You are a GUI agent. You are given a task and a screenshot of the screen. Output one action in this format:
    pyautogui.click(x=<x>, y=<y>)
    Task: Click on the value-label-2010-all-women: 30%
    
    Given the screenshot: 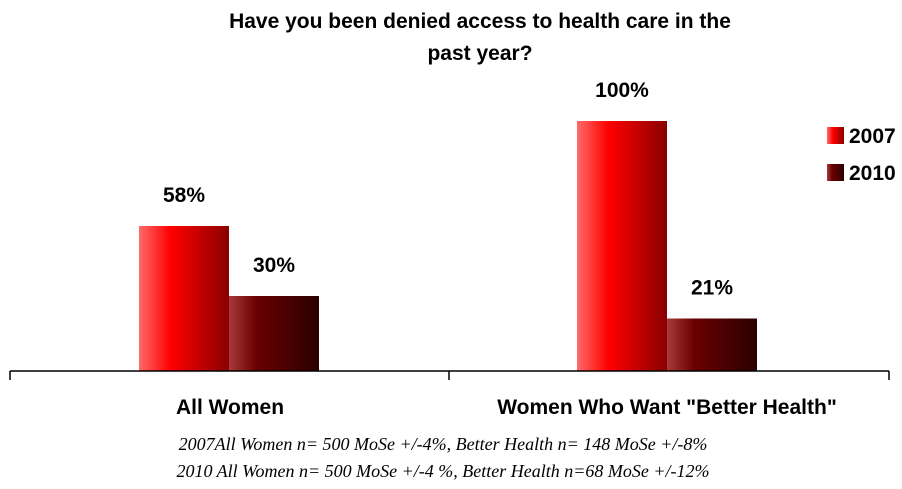 What is the action you would take?
    pyautogui.click(x=274, y=265)
    